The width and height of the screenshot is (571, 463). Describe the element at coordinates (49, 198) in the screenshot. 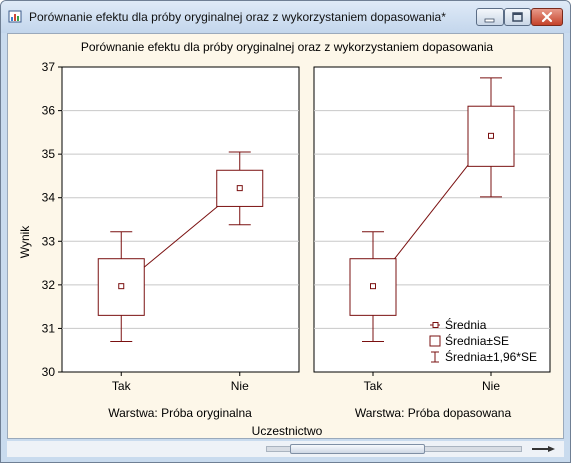

I see `y-tick-label: 34` at that location.